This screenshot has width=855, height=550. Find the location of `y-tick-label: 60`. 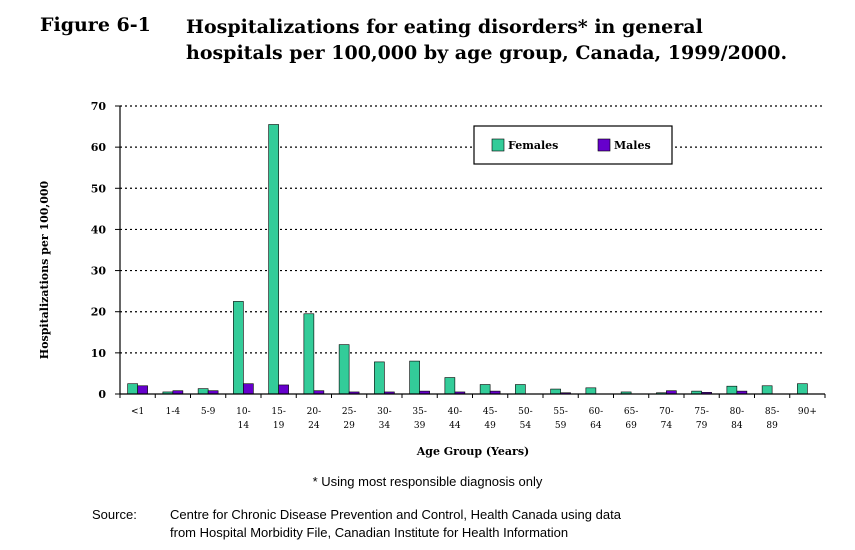

y-tick-label: 60 is located at coordinates (99, 147).